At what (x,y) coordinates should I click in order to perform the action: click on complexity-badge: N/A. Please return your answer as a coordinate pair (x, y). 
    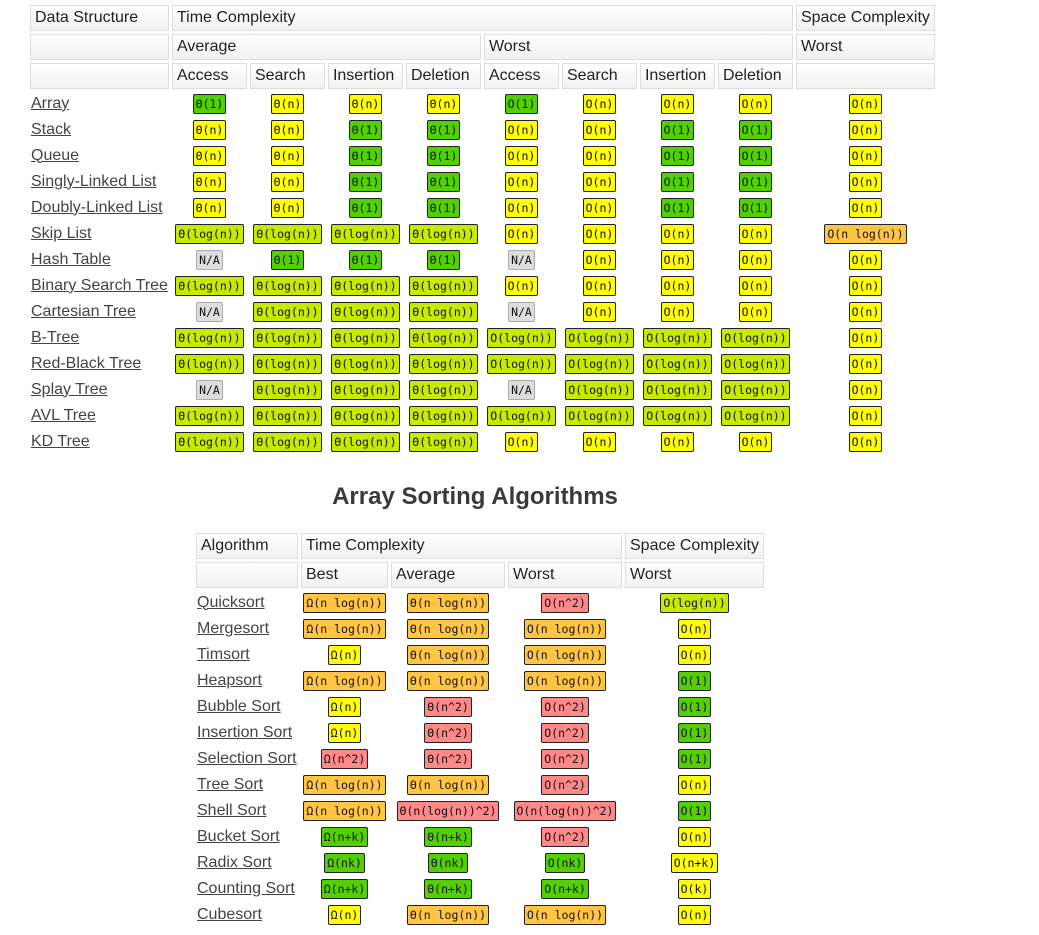
    Looking at the image, I should click on (209, 389).